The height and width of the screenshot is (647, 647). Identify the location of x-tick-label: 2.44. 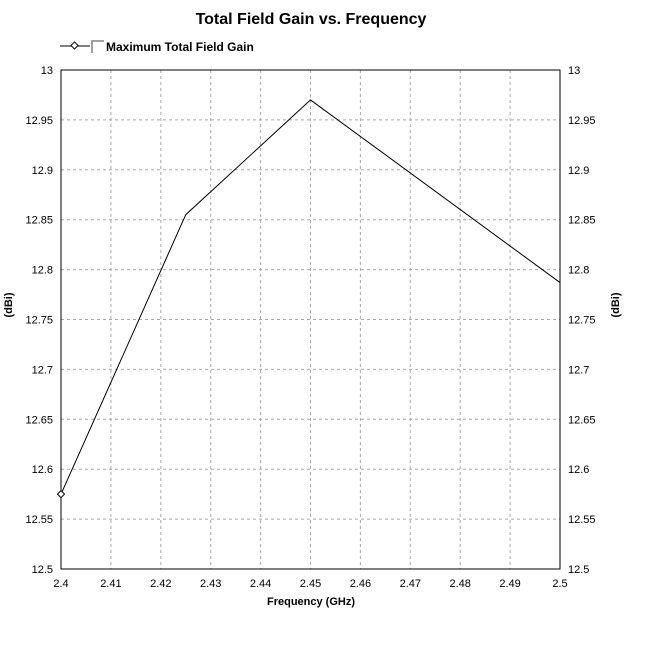
(260, 584).